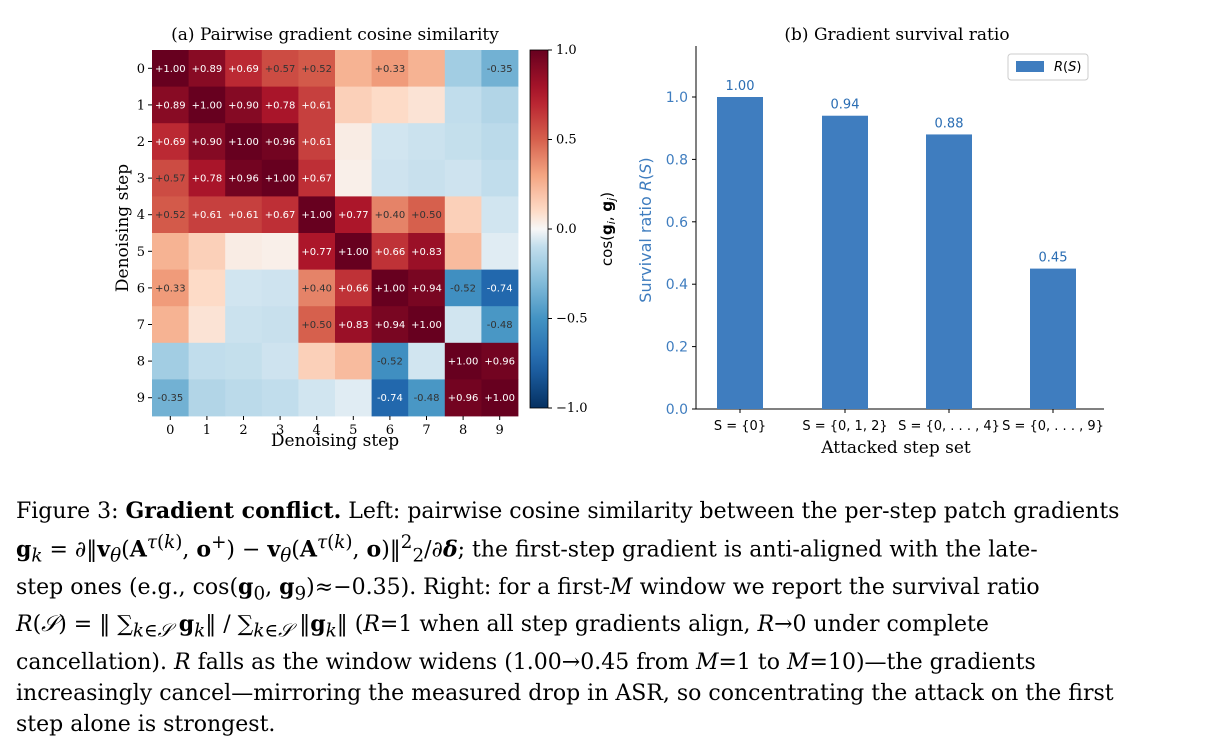  I want to click on bar-y-tick-label: 0.0, so click(677, 410).